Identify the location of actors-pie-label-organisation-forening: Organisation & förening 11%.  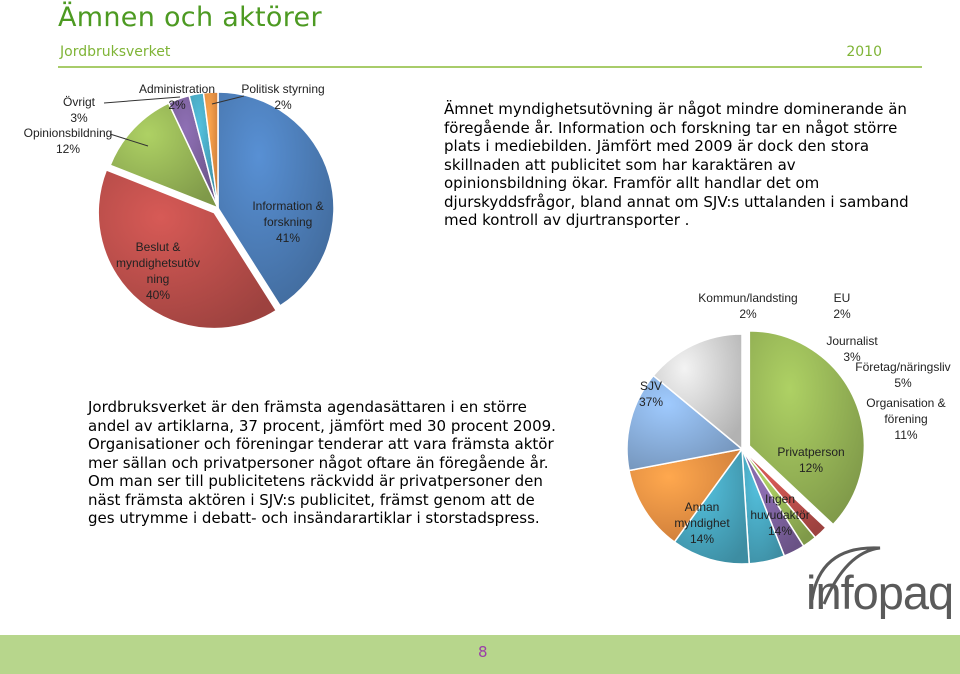
(905, 419).